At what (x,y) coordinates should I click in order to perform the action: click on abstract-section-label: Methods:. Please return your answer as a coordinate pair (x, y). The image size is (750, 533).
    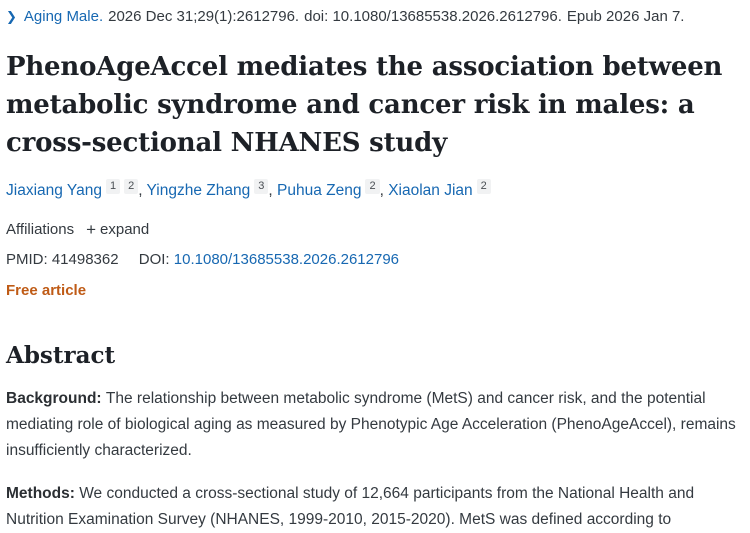
    Looking at the image, I should click on (43, 493).